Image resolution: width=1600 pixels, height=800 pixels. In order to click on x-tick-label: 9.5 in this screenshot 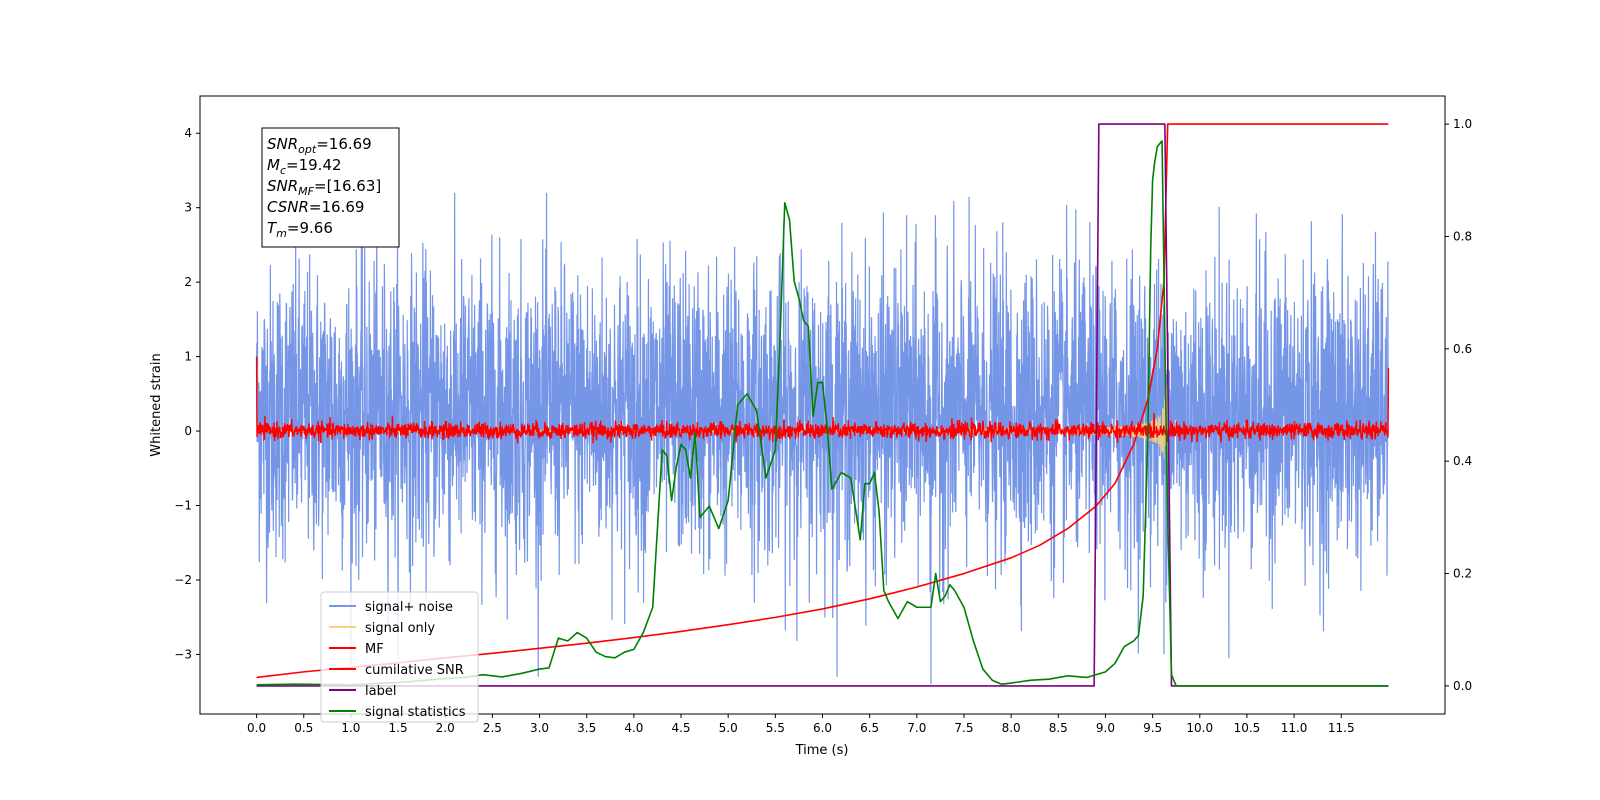, I will do `click(1152, 728)`.